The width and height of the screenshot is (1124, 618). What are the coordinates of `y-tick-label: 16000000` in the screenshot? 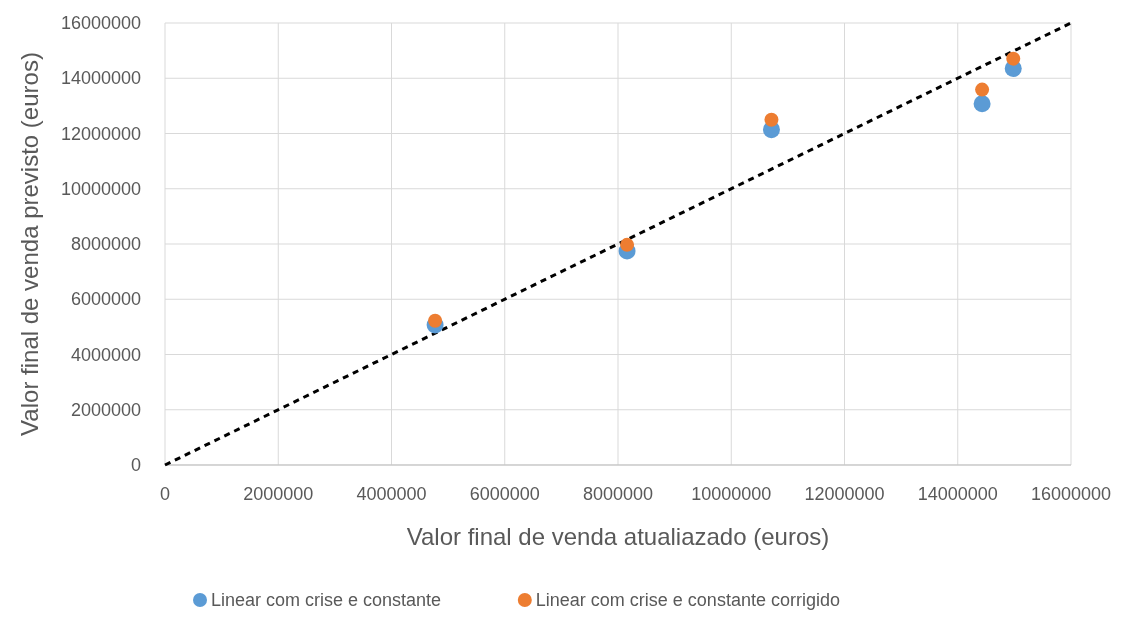 It's located at (100, 23).